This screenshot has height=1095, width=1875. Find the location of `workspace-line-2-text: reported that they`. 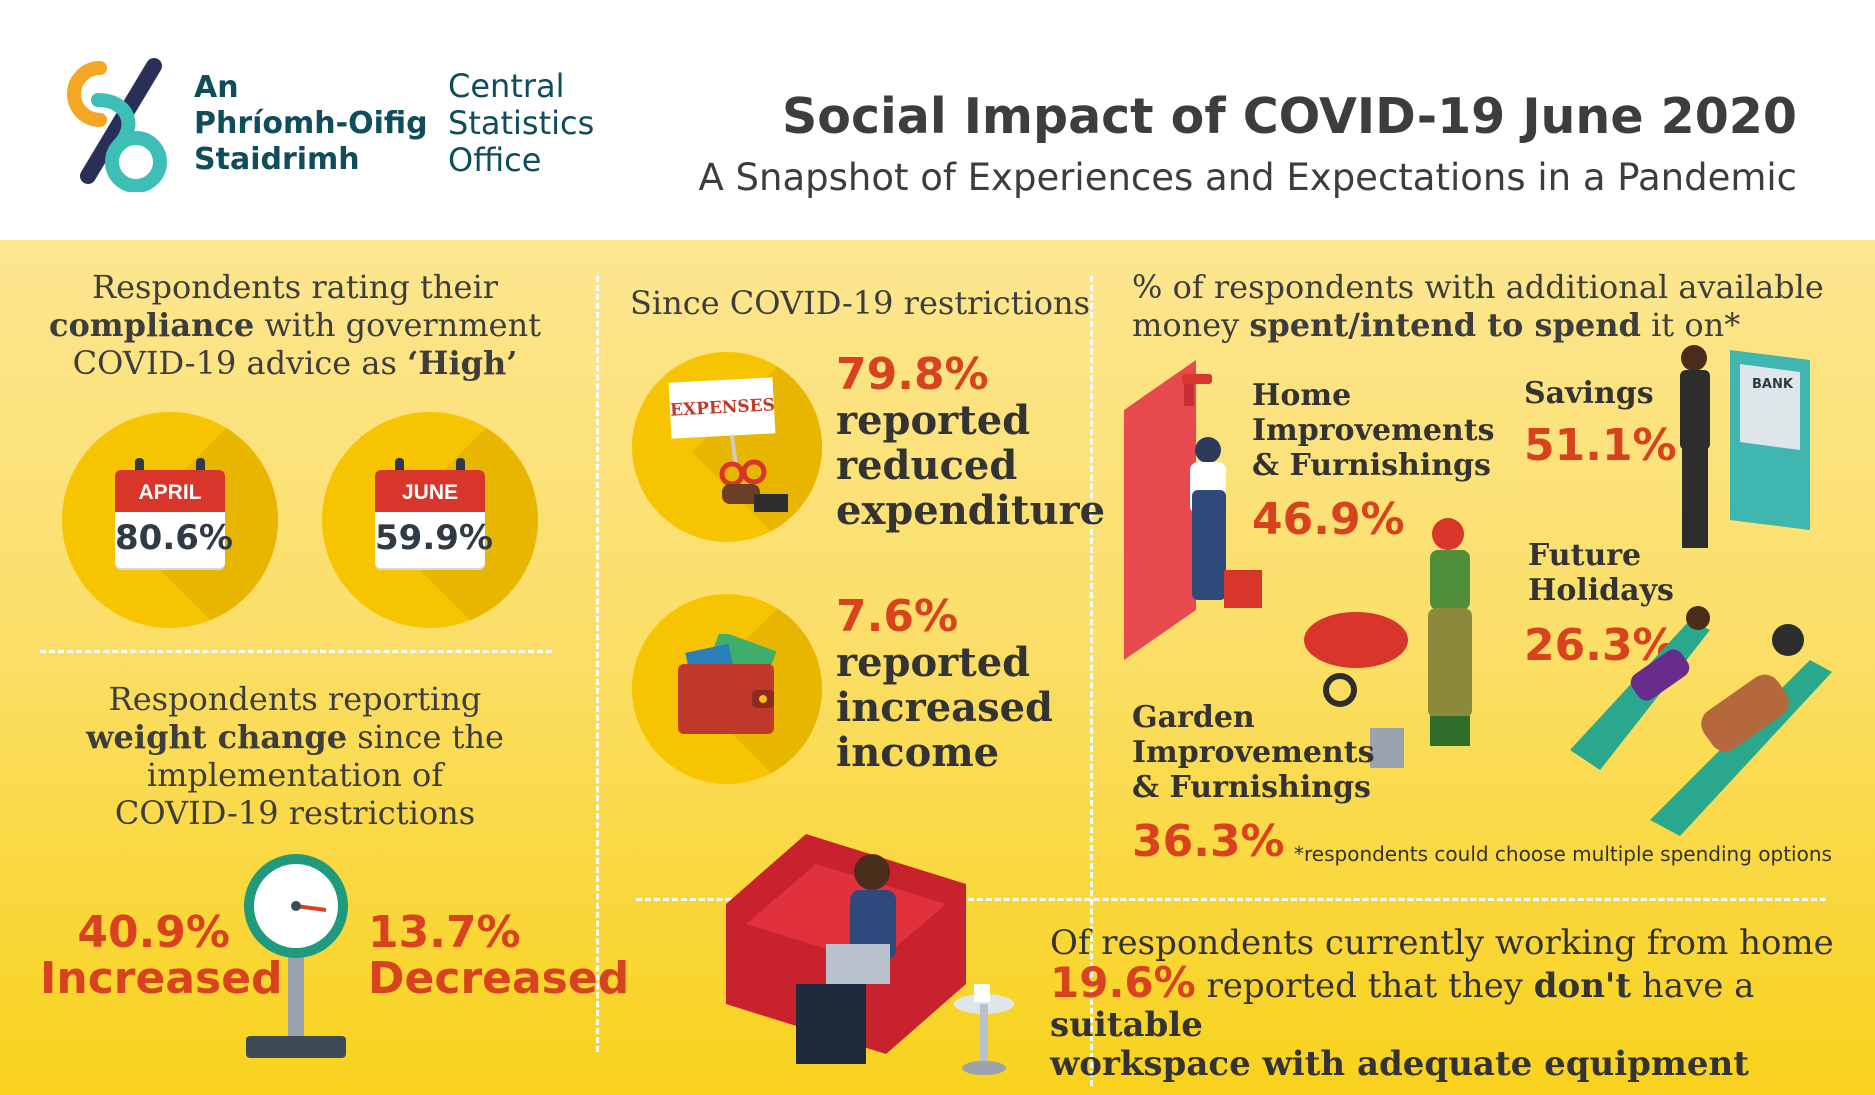

workspace-line-2-text: reported that they is located at coordinates (1364, 986).